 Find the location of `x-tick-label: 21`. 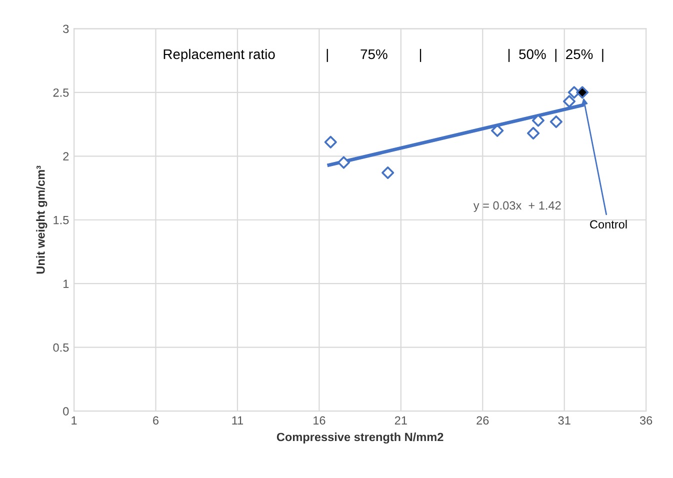

x-tick-label: 21 is located at coordinates (400, 420).